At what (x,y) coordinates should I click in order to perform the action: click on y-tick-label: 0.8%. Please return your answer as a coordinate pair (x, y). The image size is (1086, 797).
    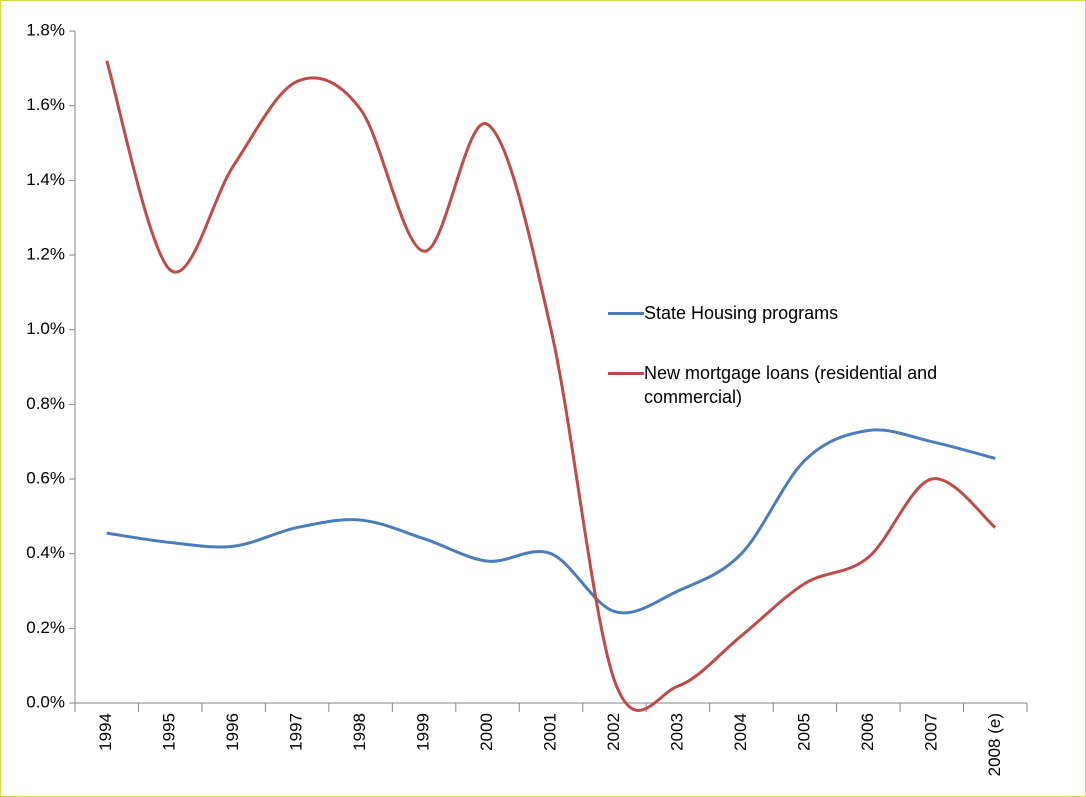
    Looking at the image, I should click on (45, 403).